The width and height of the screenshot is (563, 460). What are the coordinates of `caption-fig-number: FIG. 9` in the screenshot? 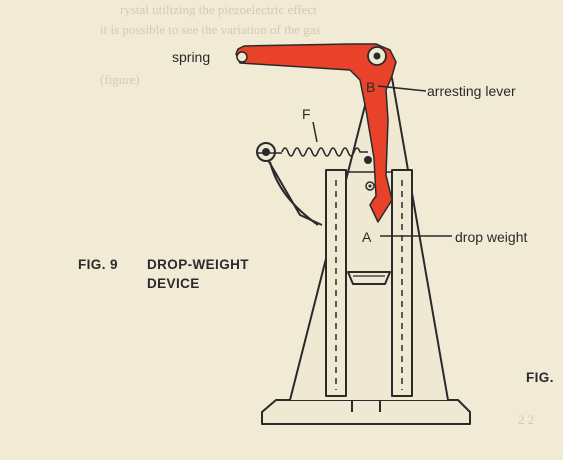 It's located at (98, 264).